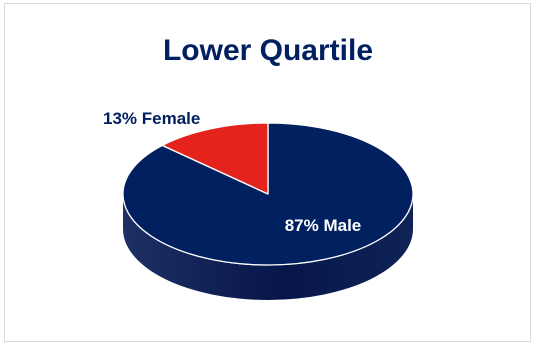 The image size is (536, 345). I want to click on pie-slice-female, so click(215, 158).